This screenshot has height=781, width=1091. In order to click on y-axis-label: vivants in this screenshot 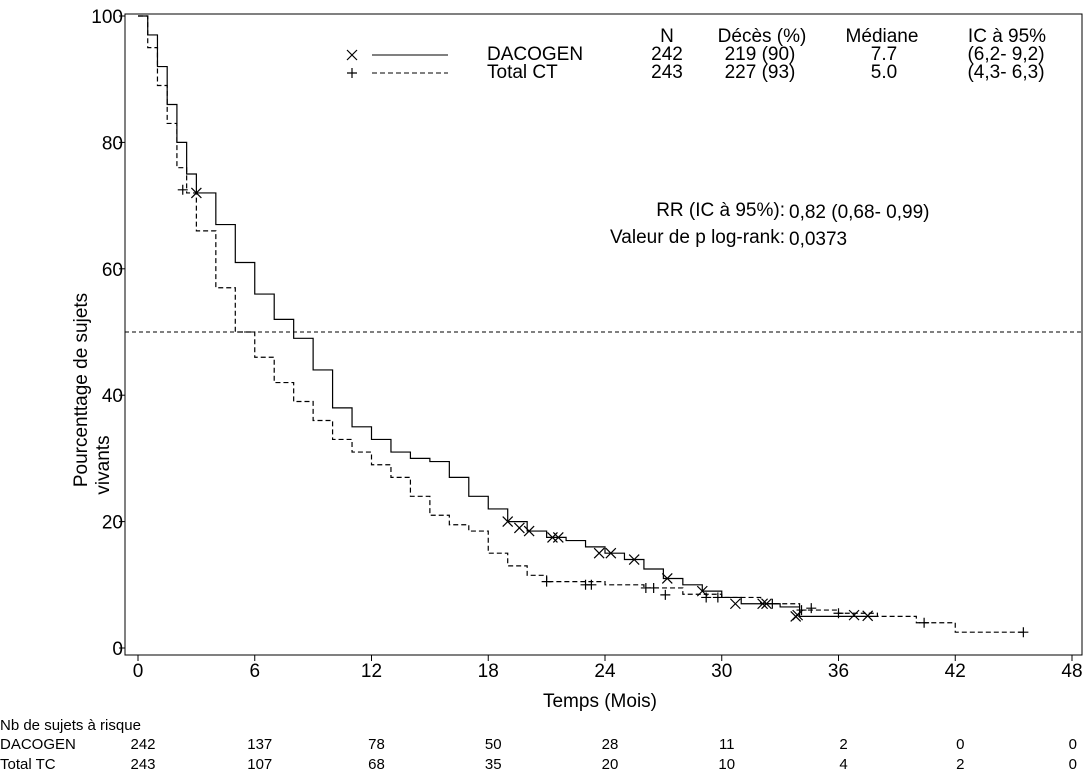, I will do `click(103, 464)`.